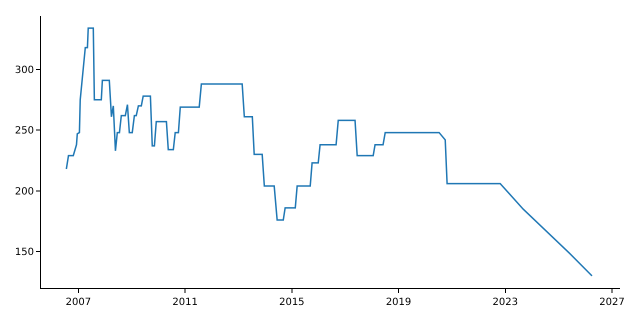  Describe the element at coordinates (79, 302) in the screenshot. I see `x-tick-label: 2007` at that location.